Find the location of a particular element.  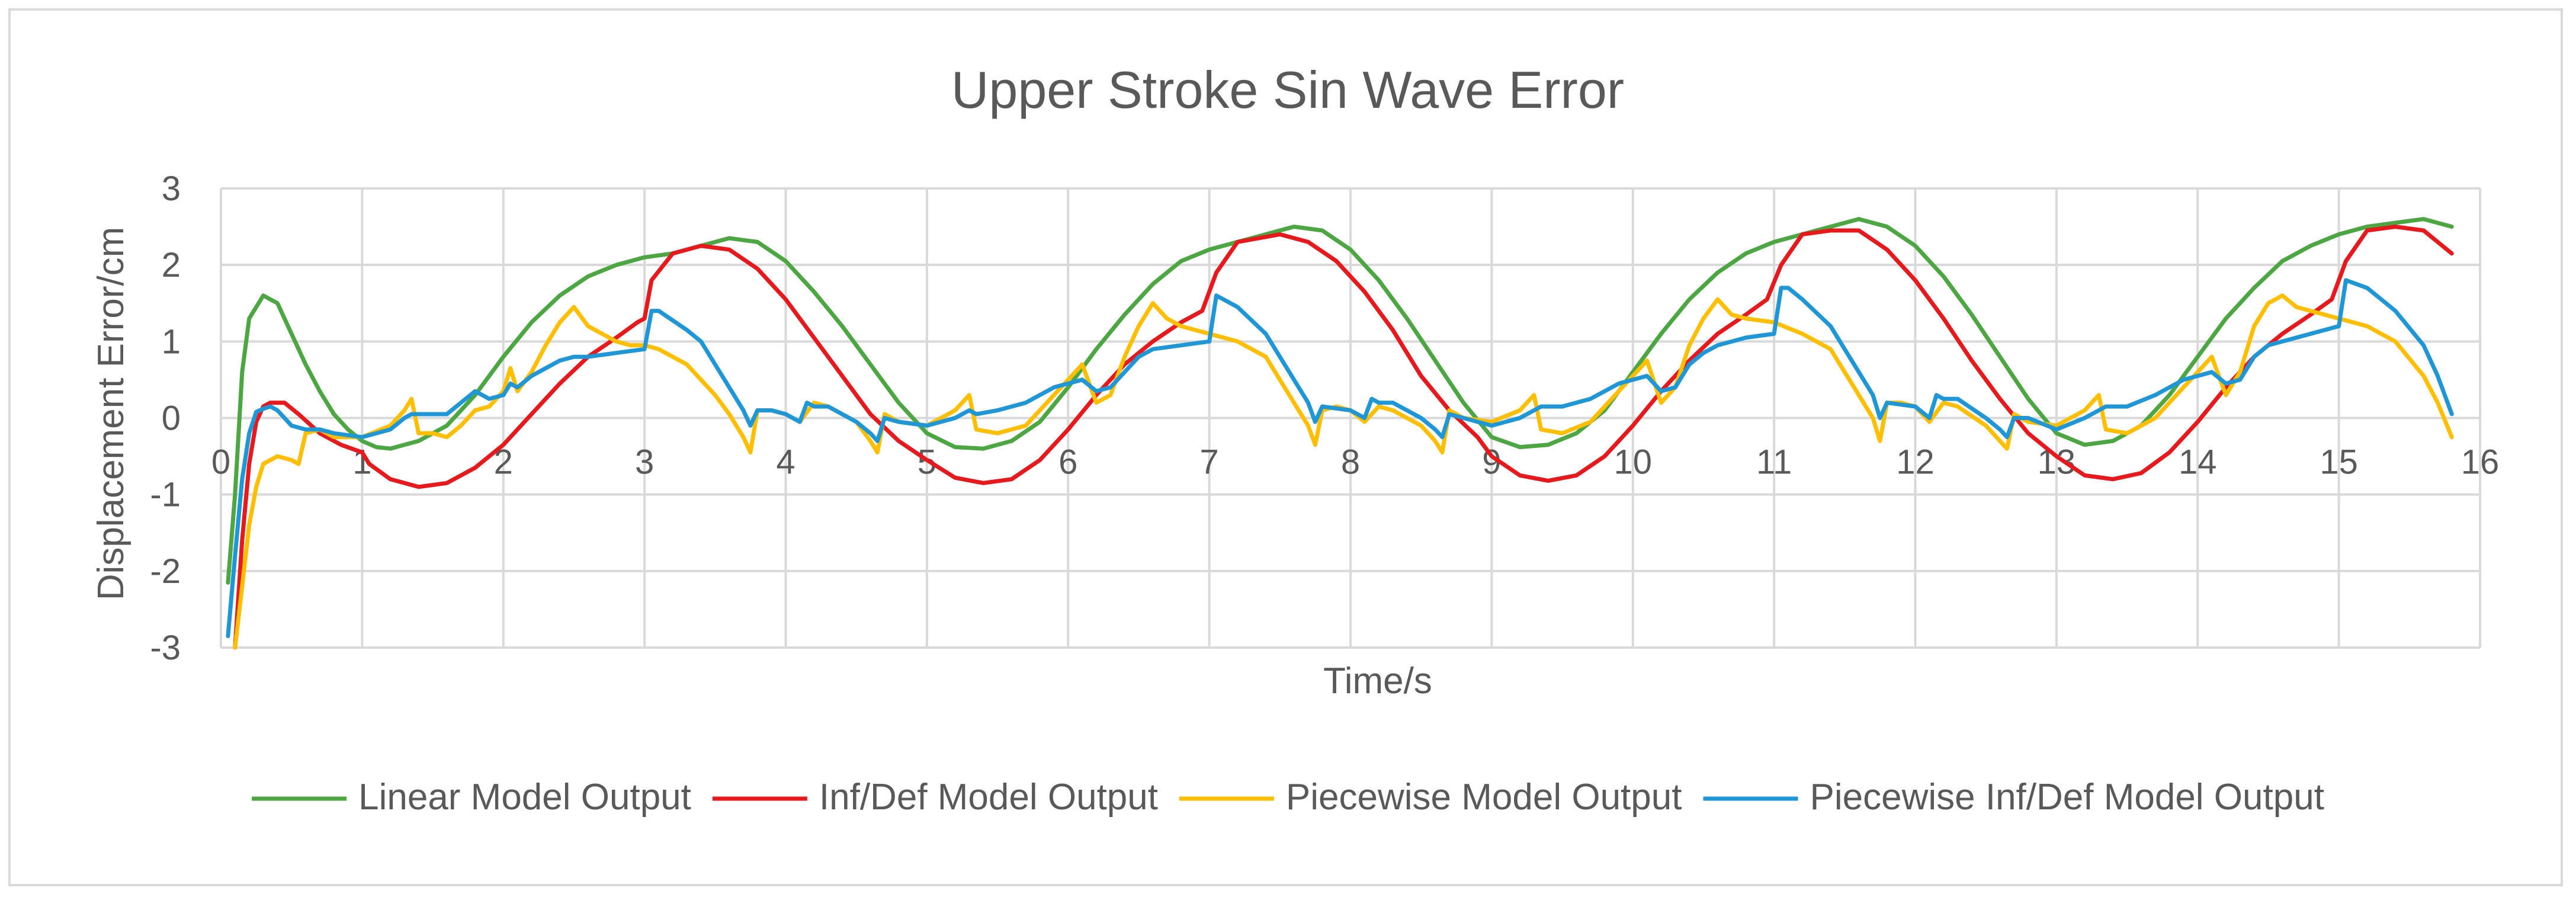

legend-label: Piecewise Model Output is located at coordinates (1484, 797).